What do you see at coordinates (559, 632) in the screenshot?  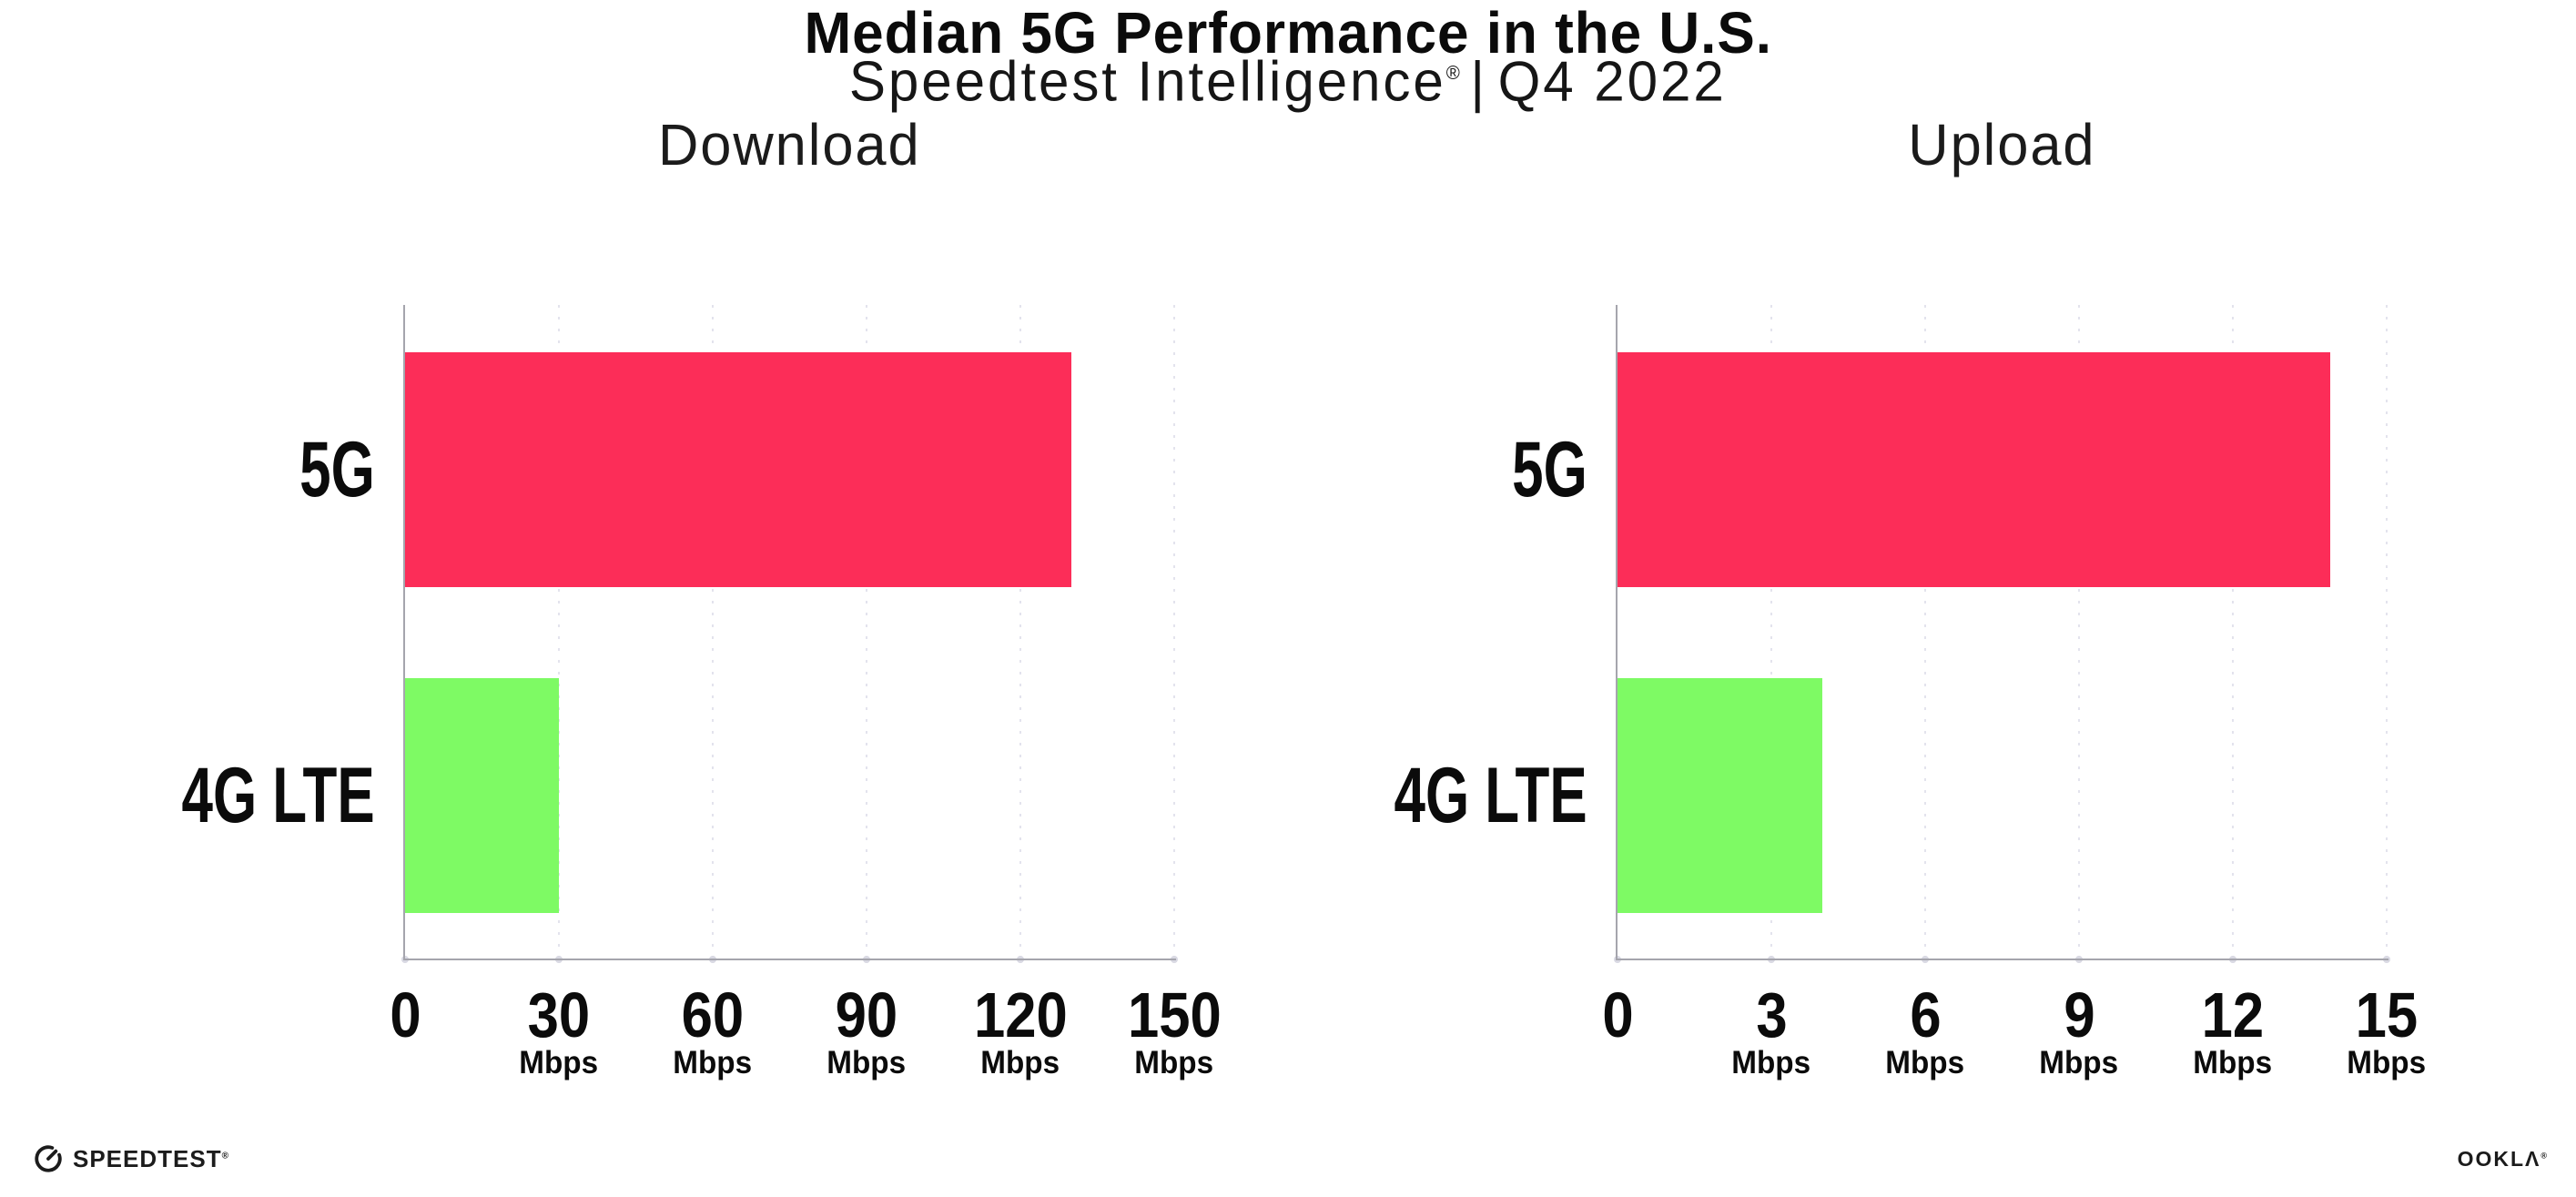 I see `gridline-30-mbps` at bounding box center [559, 632].